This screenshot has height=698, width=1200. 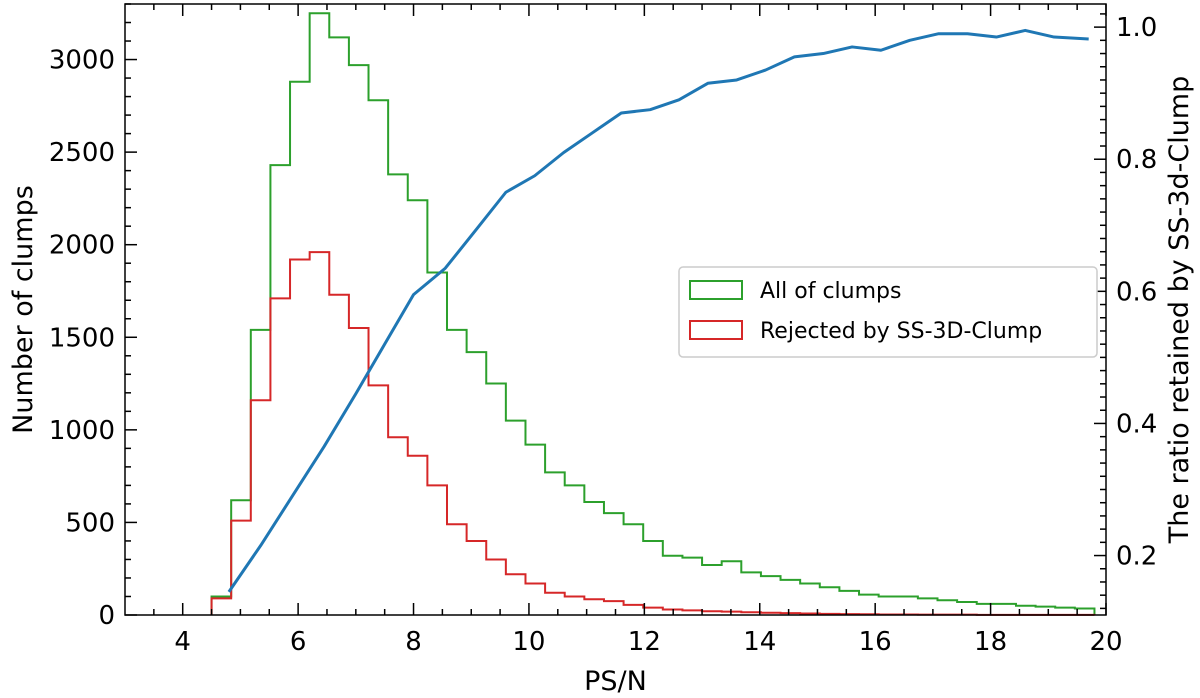 What do you see at coordinates (413, 642) in the screenshot?
I see `x-tick-label: 8` at bounding box center [413, 642].